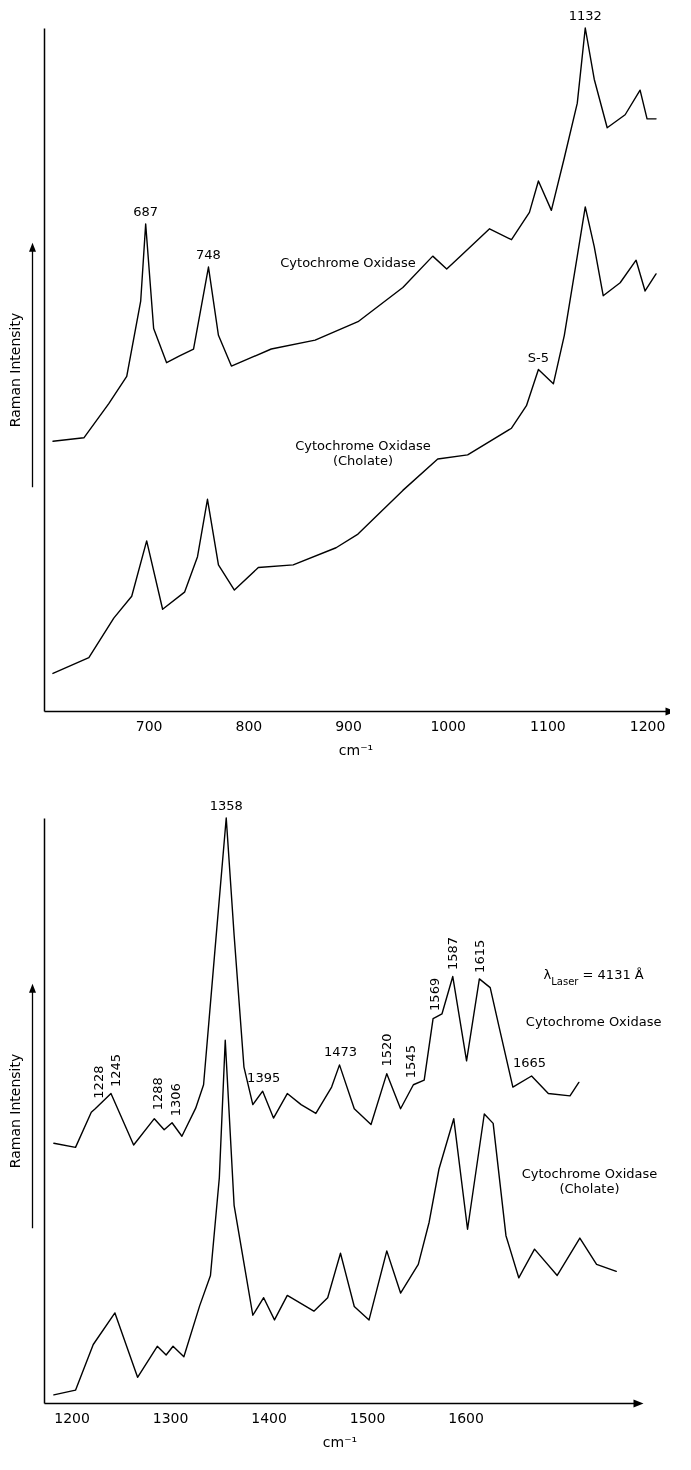 Image resolution: width=691 pixels, height=1470 pixels. I want to click on x-tick-label: 1300, so click(170, 1417).